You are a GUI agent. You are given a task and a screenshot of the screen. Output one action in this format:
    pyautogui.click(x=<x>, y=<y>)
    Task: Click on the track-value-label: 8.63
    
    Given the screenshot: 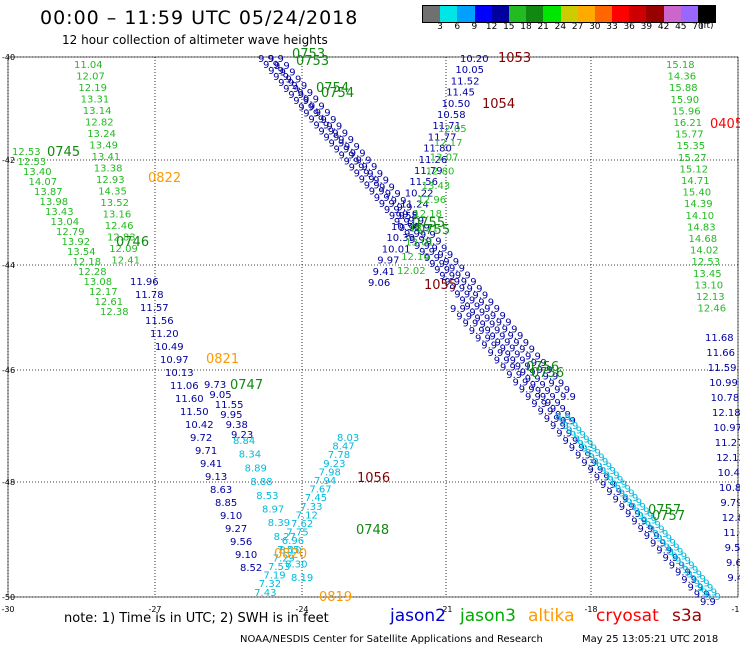 What is the action you would take?
    pyautogui.click(x=221, y=490)
    